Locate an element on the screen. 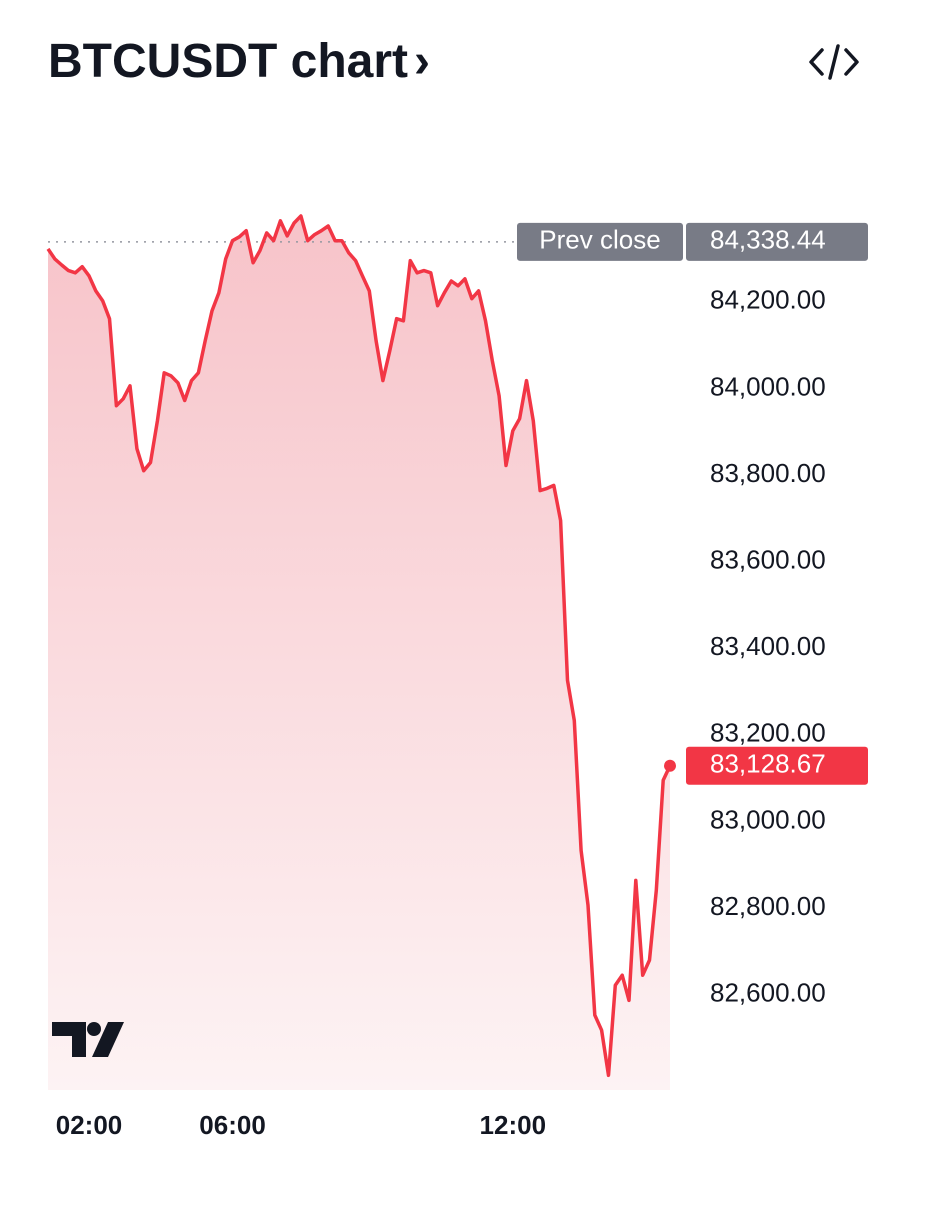  embed-icon is located at coordinates (834, 62).